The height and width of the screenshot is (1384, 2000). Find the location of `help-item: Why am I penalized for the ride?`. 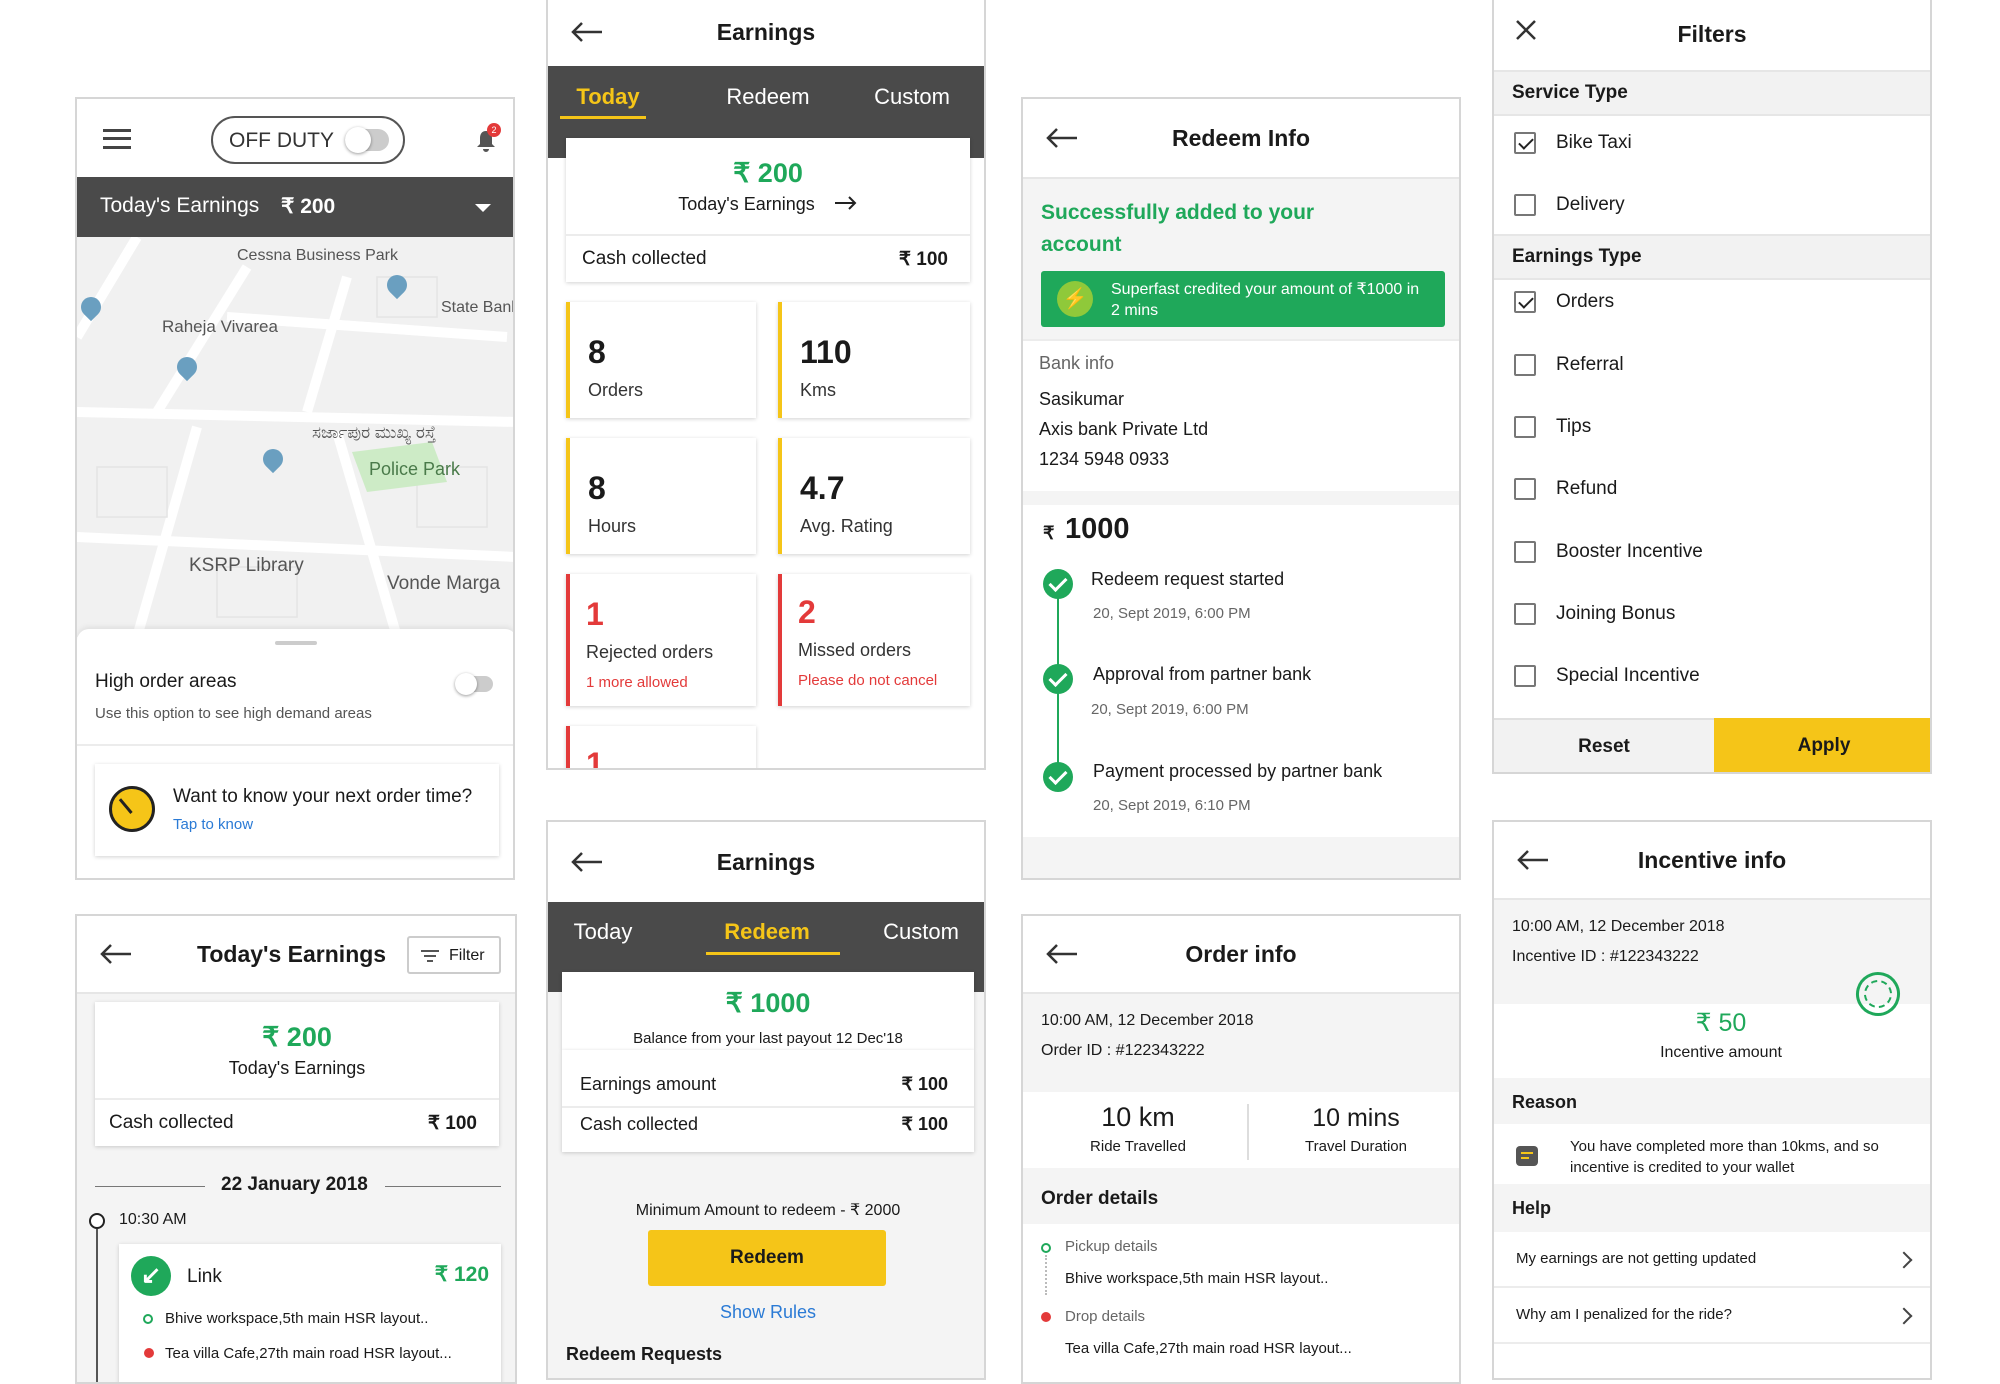

help-item: Why am I penalized for the ride? is located at coordinates (1712, 1316).